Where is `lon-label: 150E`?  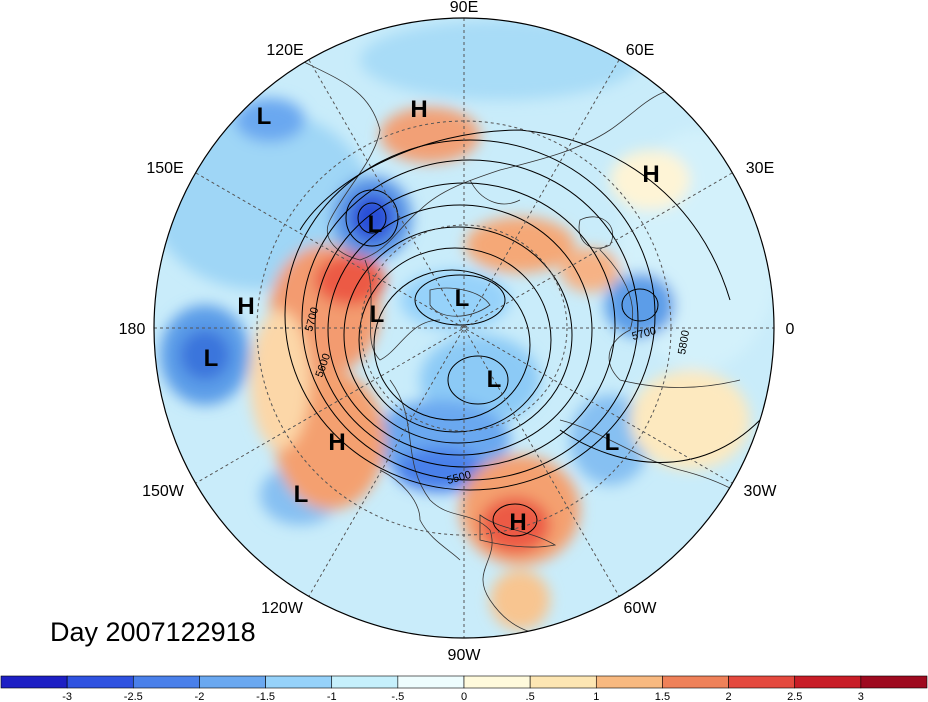
lon-label: 150E is located at coordinates (164, 168).